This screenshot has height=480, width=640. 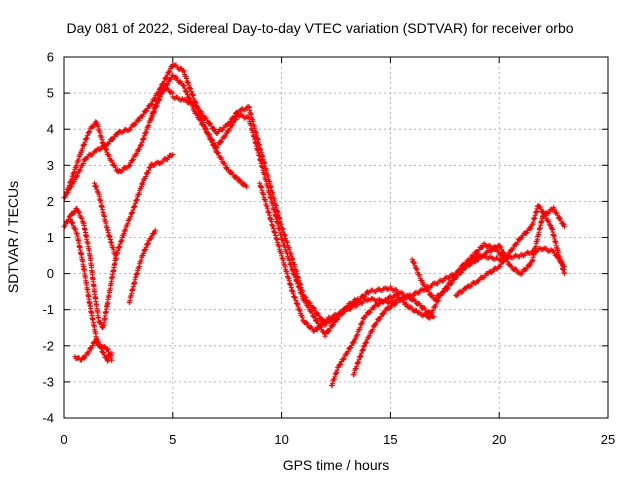 I want to click on y-tick-label: 1, so click(x=50, y=237).